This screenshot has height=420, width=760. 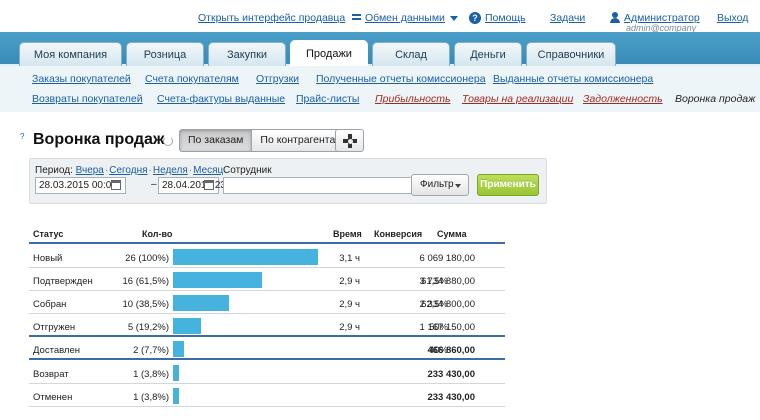 What do you see at coordinates (89, 170) in the screenshot?
I see `quick-yesterday-link: Вчера` at bounding box center [89, 170].